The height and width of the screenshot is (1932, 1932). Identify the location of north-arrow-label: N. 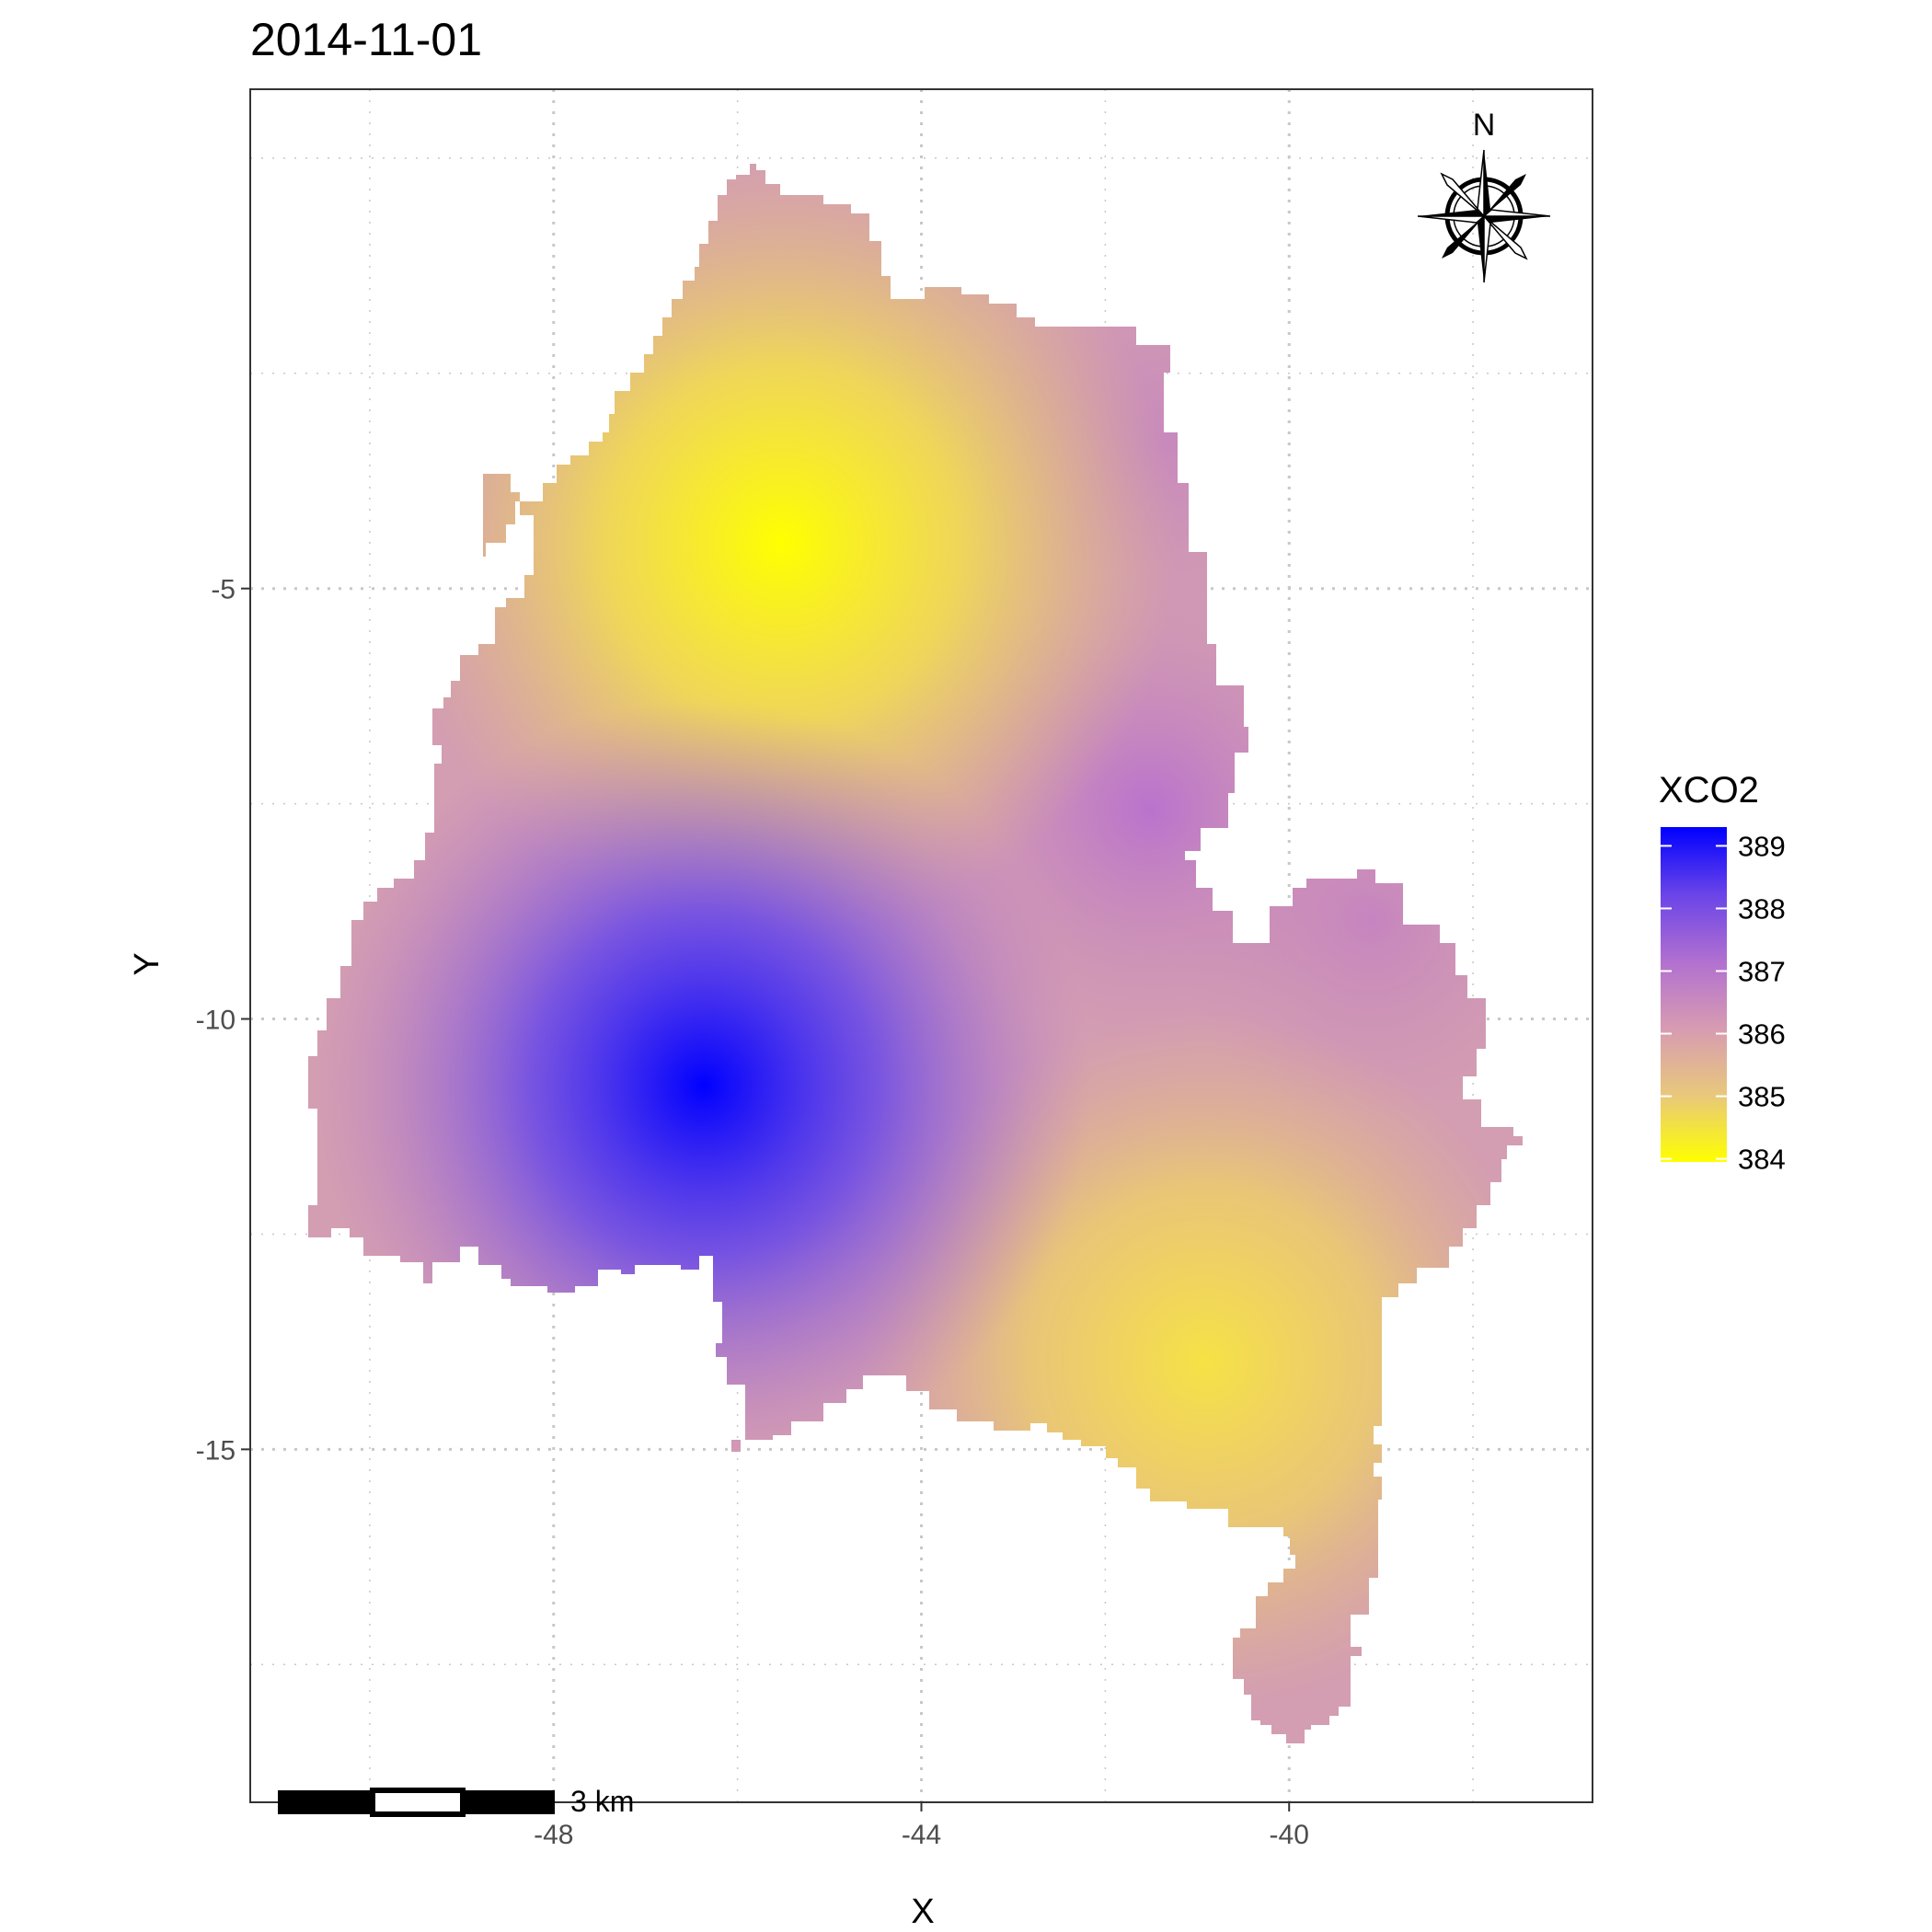
(1484, 126).